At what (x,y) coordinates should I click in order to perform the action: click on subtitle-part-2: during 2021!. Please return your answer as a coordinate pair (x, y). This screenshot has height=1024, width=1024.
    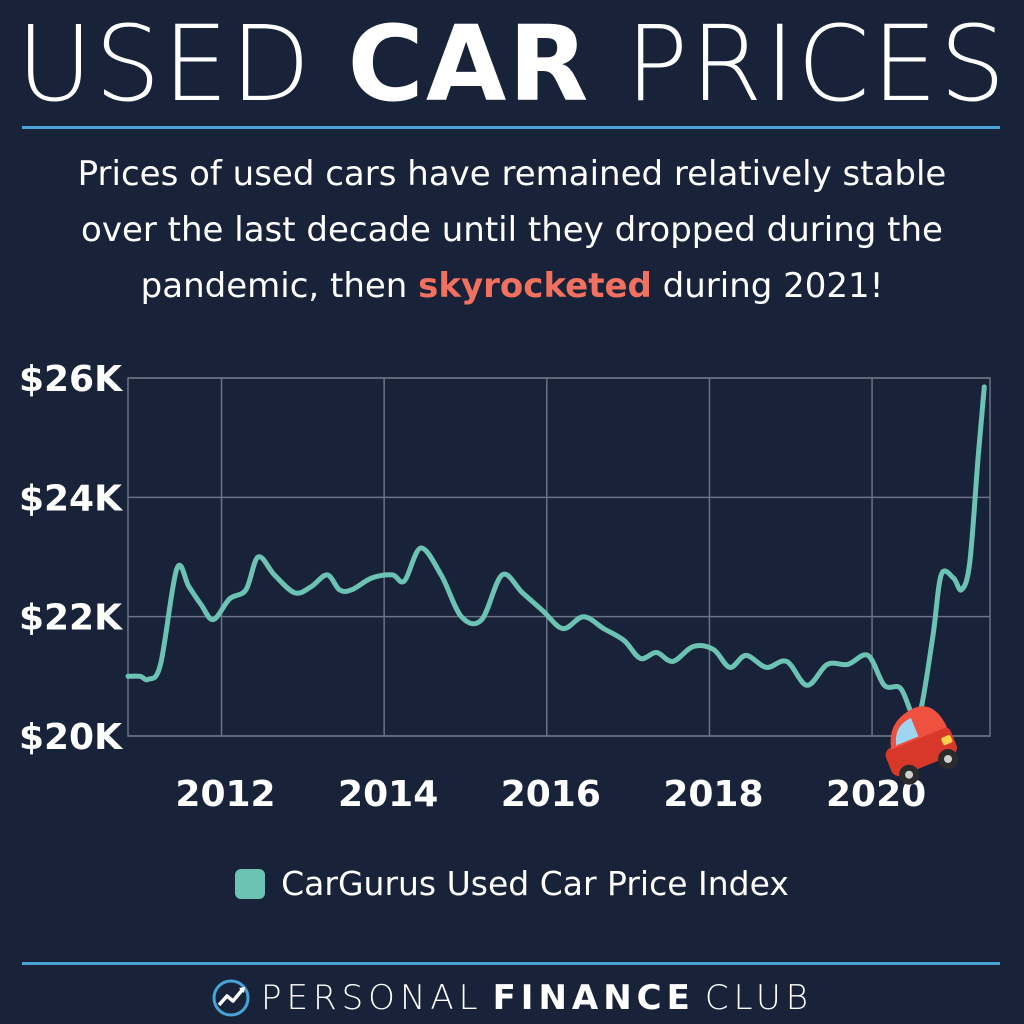
    Looking at the image, I should click on (767, 286).